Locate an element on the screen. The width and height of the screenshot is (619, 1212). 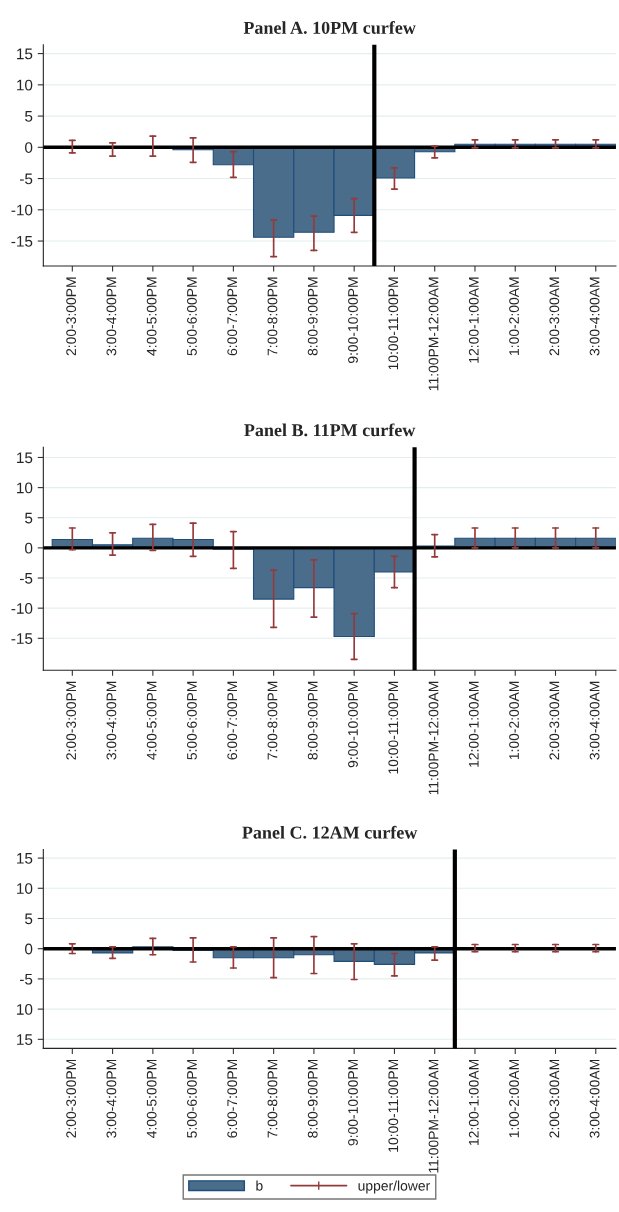
chart-title: Panel B. 11PM curfew is located at coordinates (330, 430).